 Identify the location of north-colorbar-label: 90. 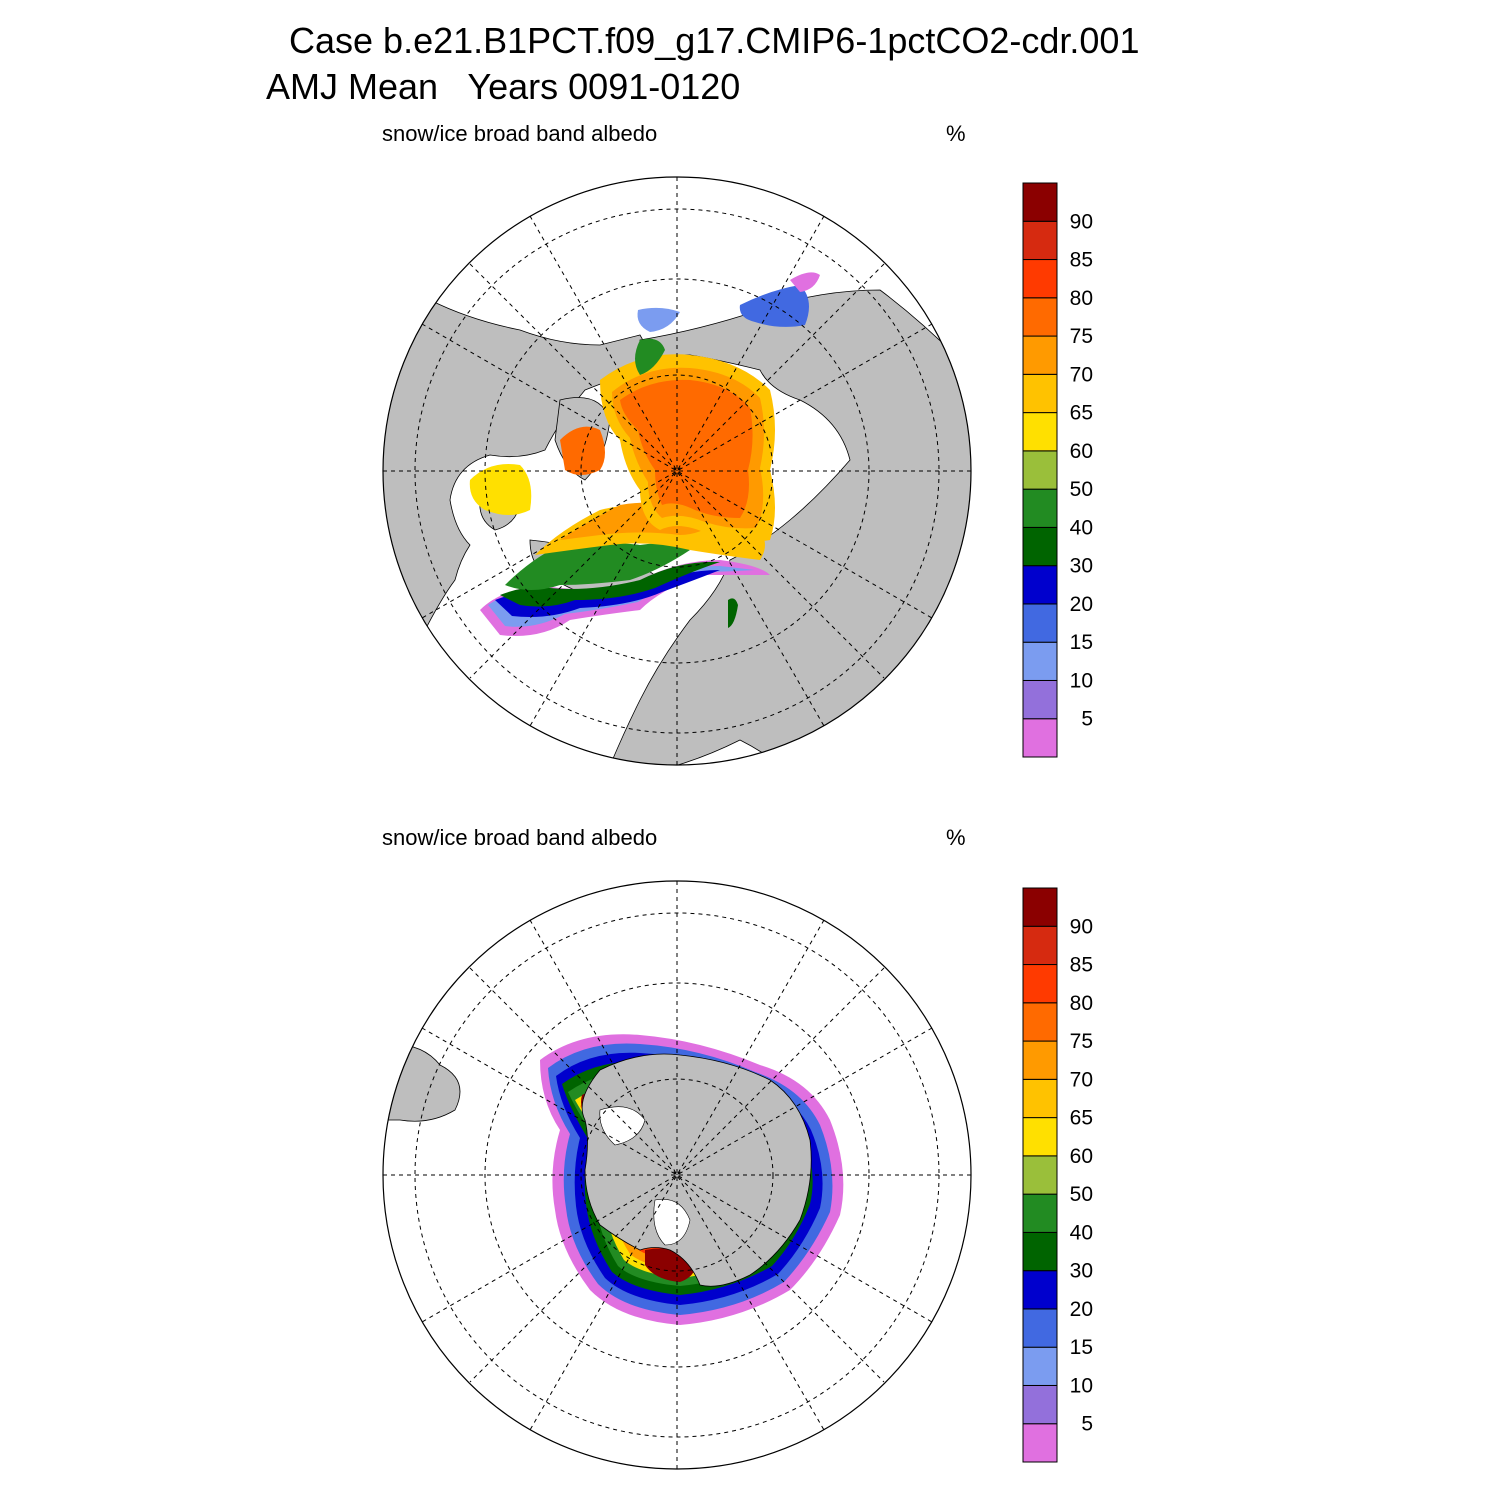
(1081, 221).